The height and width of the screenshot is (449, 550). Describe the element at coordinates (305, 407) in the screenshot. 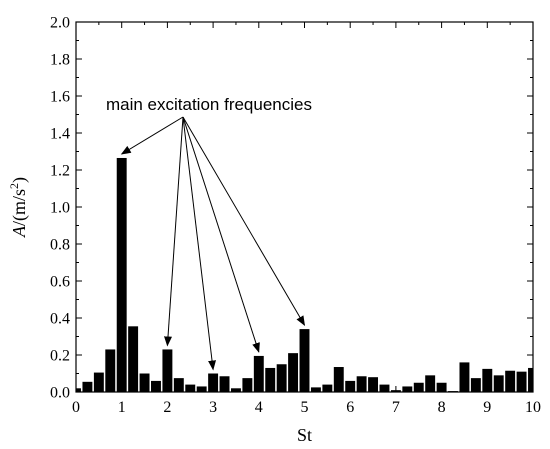

I see `x-tick-label: 5` at that location.